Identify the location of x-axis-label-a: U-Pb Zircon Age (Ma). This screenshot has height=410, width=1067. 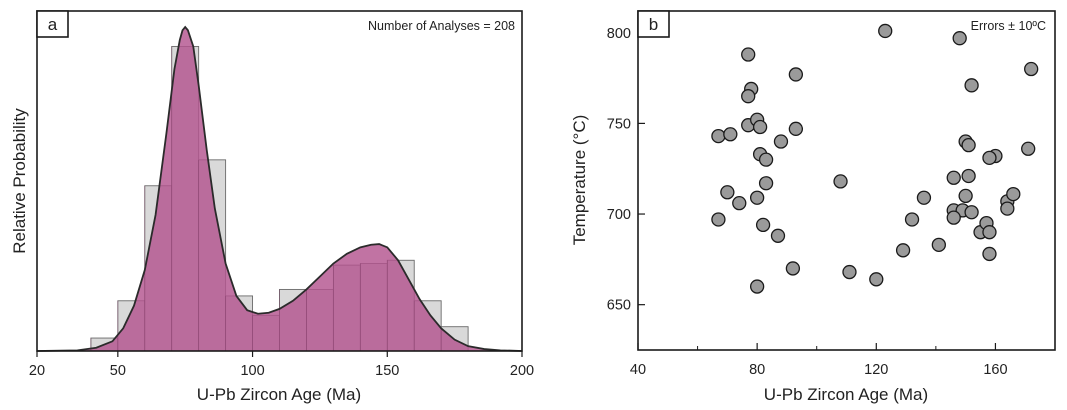
(279, 394).